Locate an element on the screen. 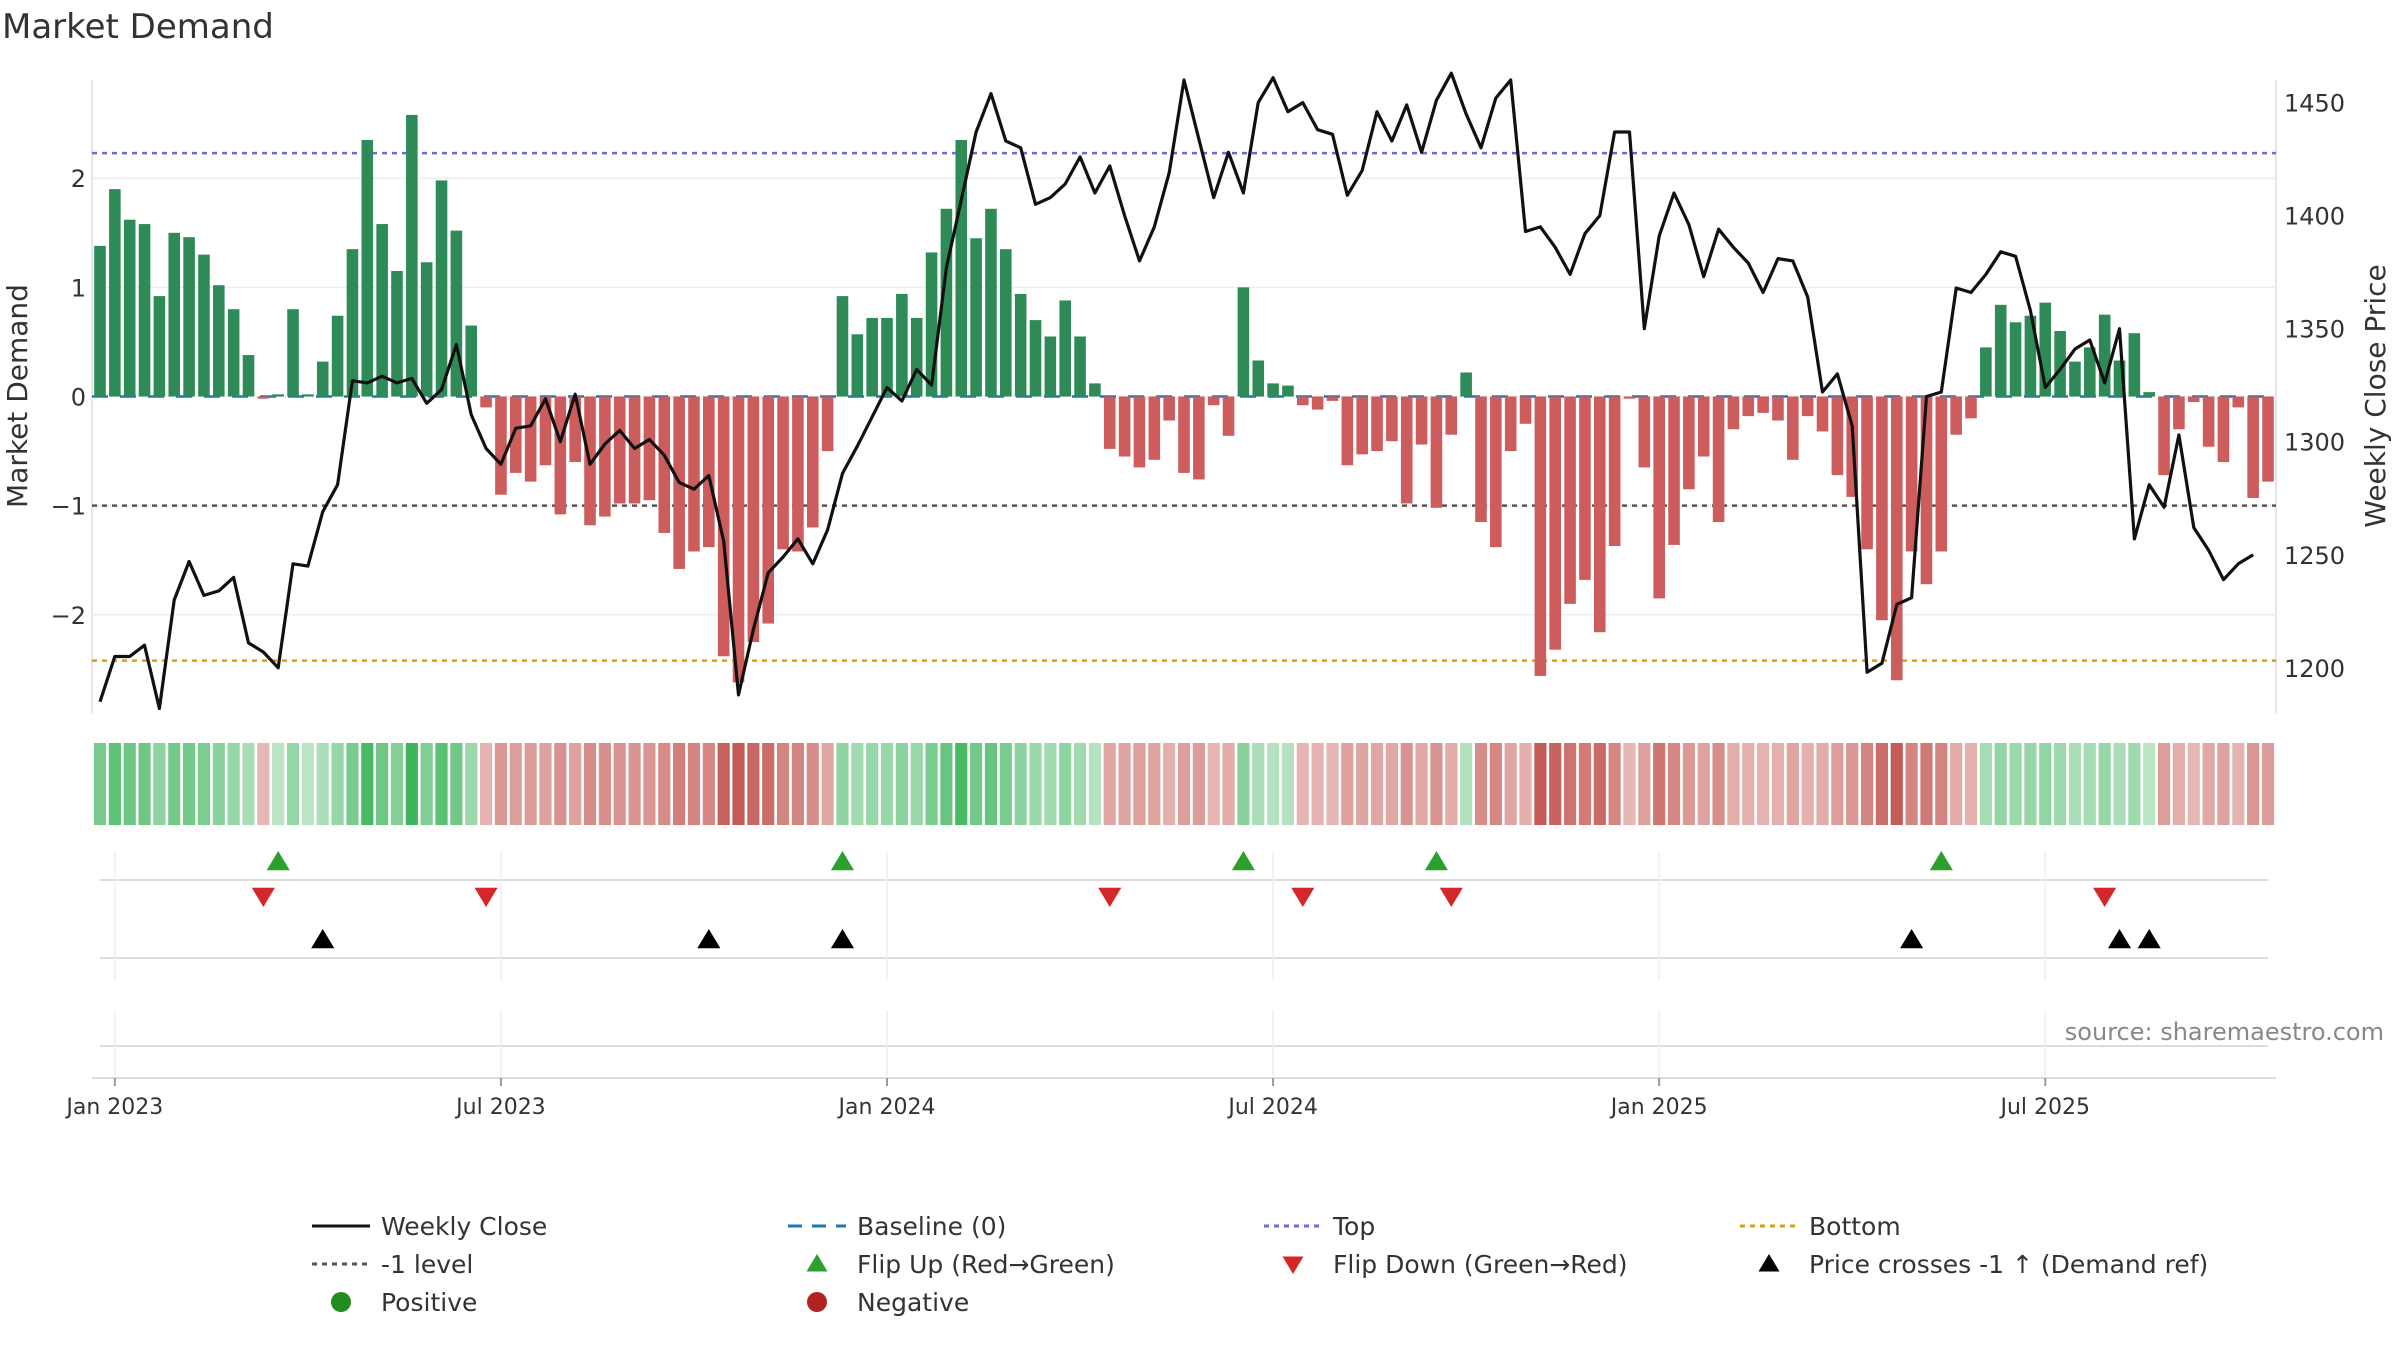  y2-tick-label: 1300 is located at coordinates (2314, 443).